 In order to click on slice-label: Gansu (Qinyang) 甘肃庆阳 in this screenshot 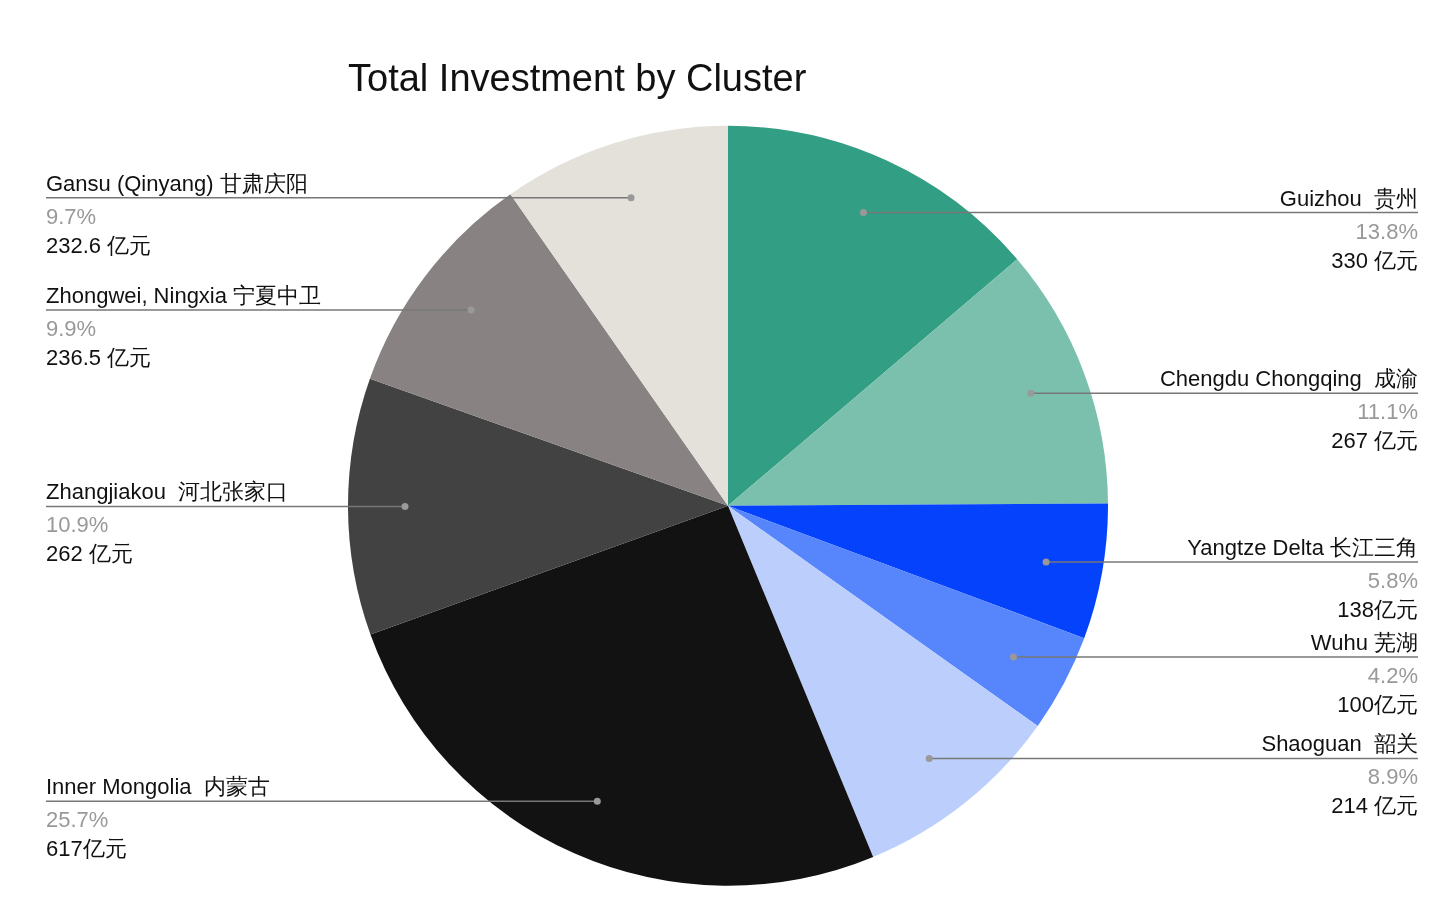, I will do `click(177, 183)`.